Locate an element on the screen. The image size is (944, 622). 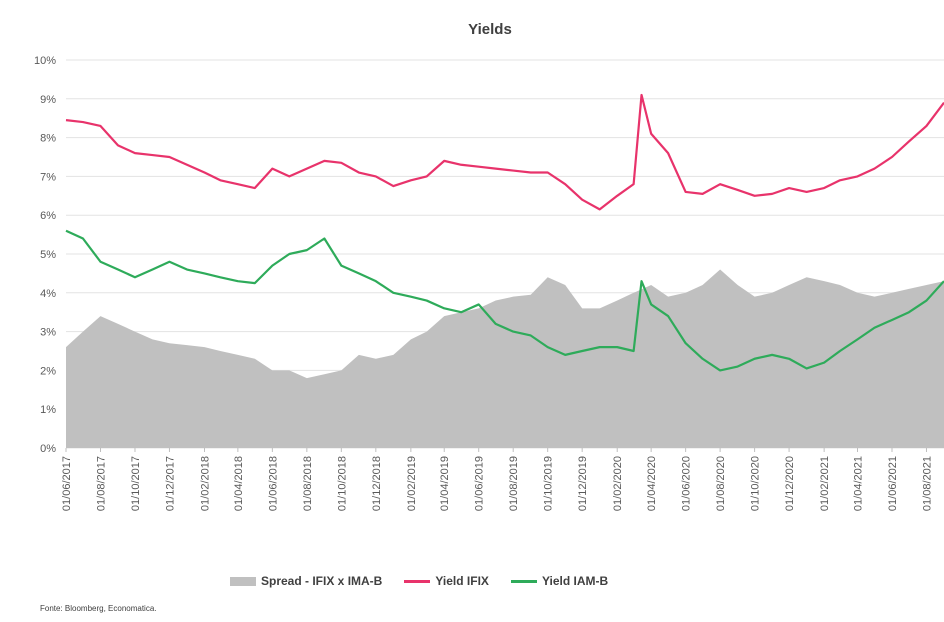
x-tick-label: 01/08/2019 is located at coordinates (514, 483).